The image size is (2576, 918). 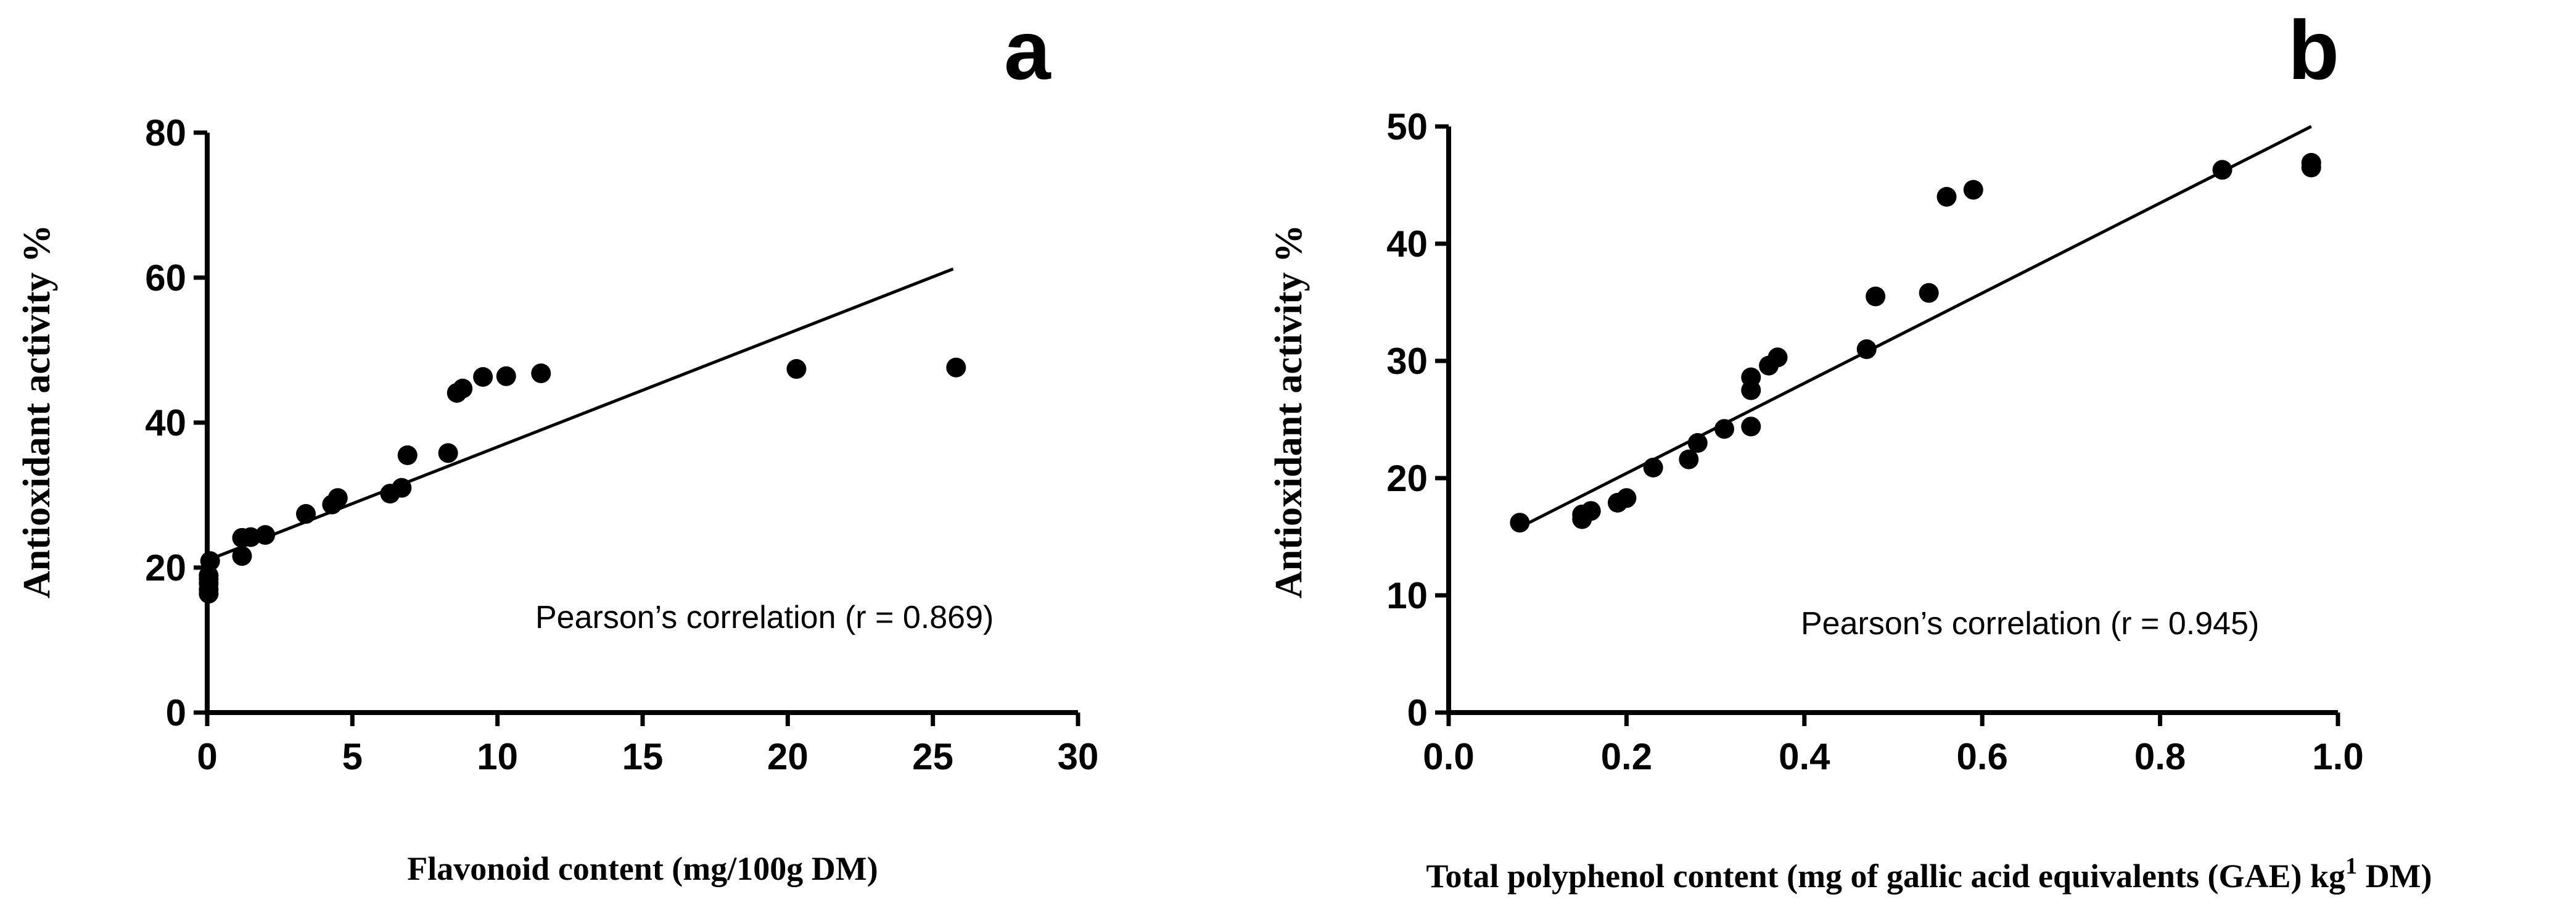 I want to click on y-ticks-a: 0 20 40 60 80, so click(x=176, y=423).